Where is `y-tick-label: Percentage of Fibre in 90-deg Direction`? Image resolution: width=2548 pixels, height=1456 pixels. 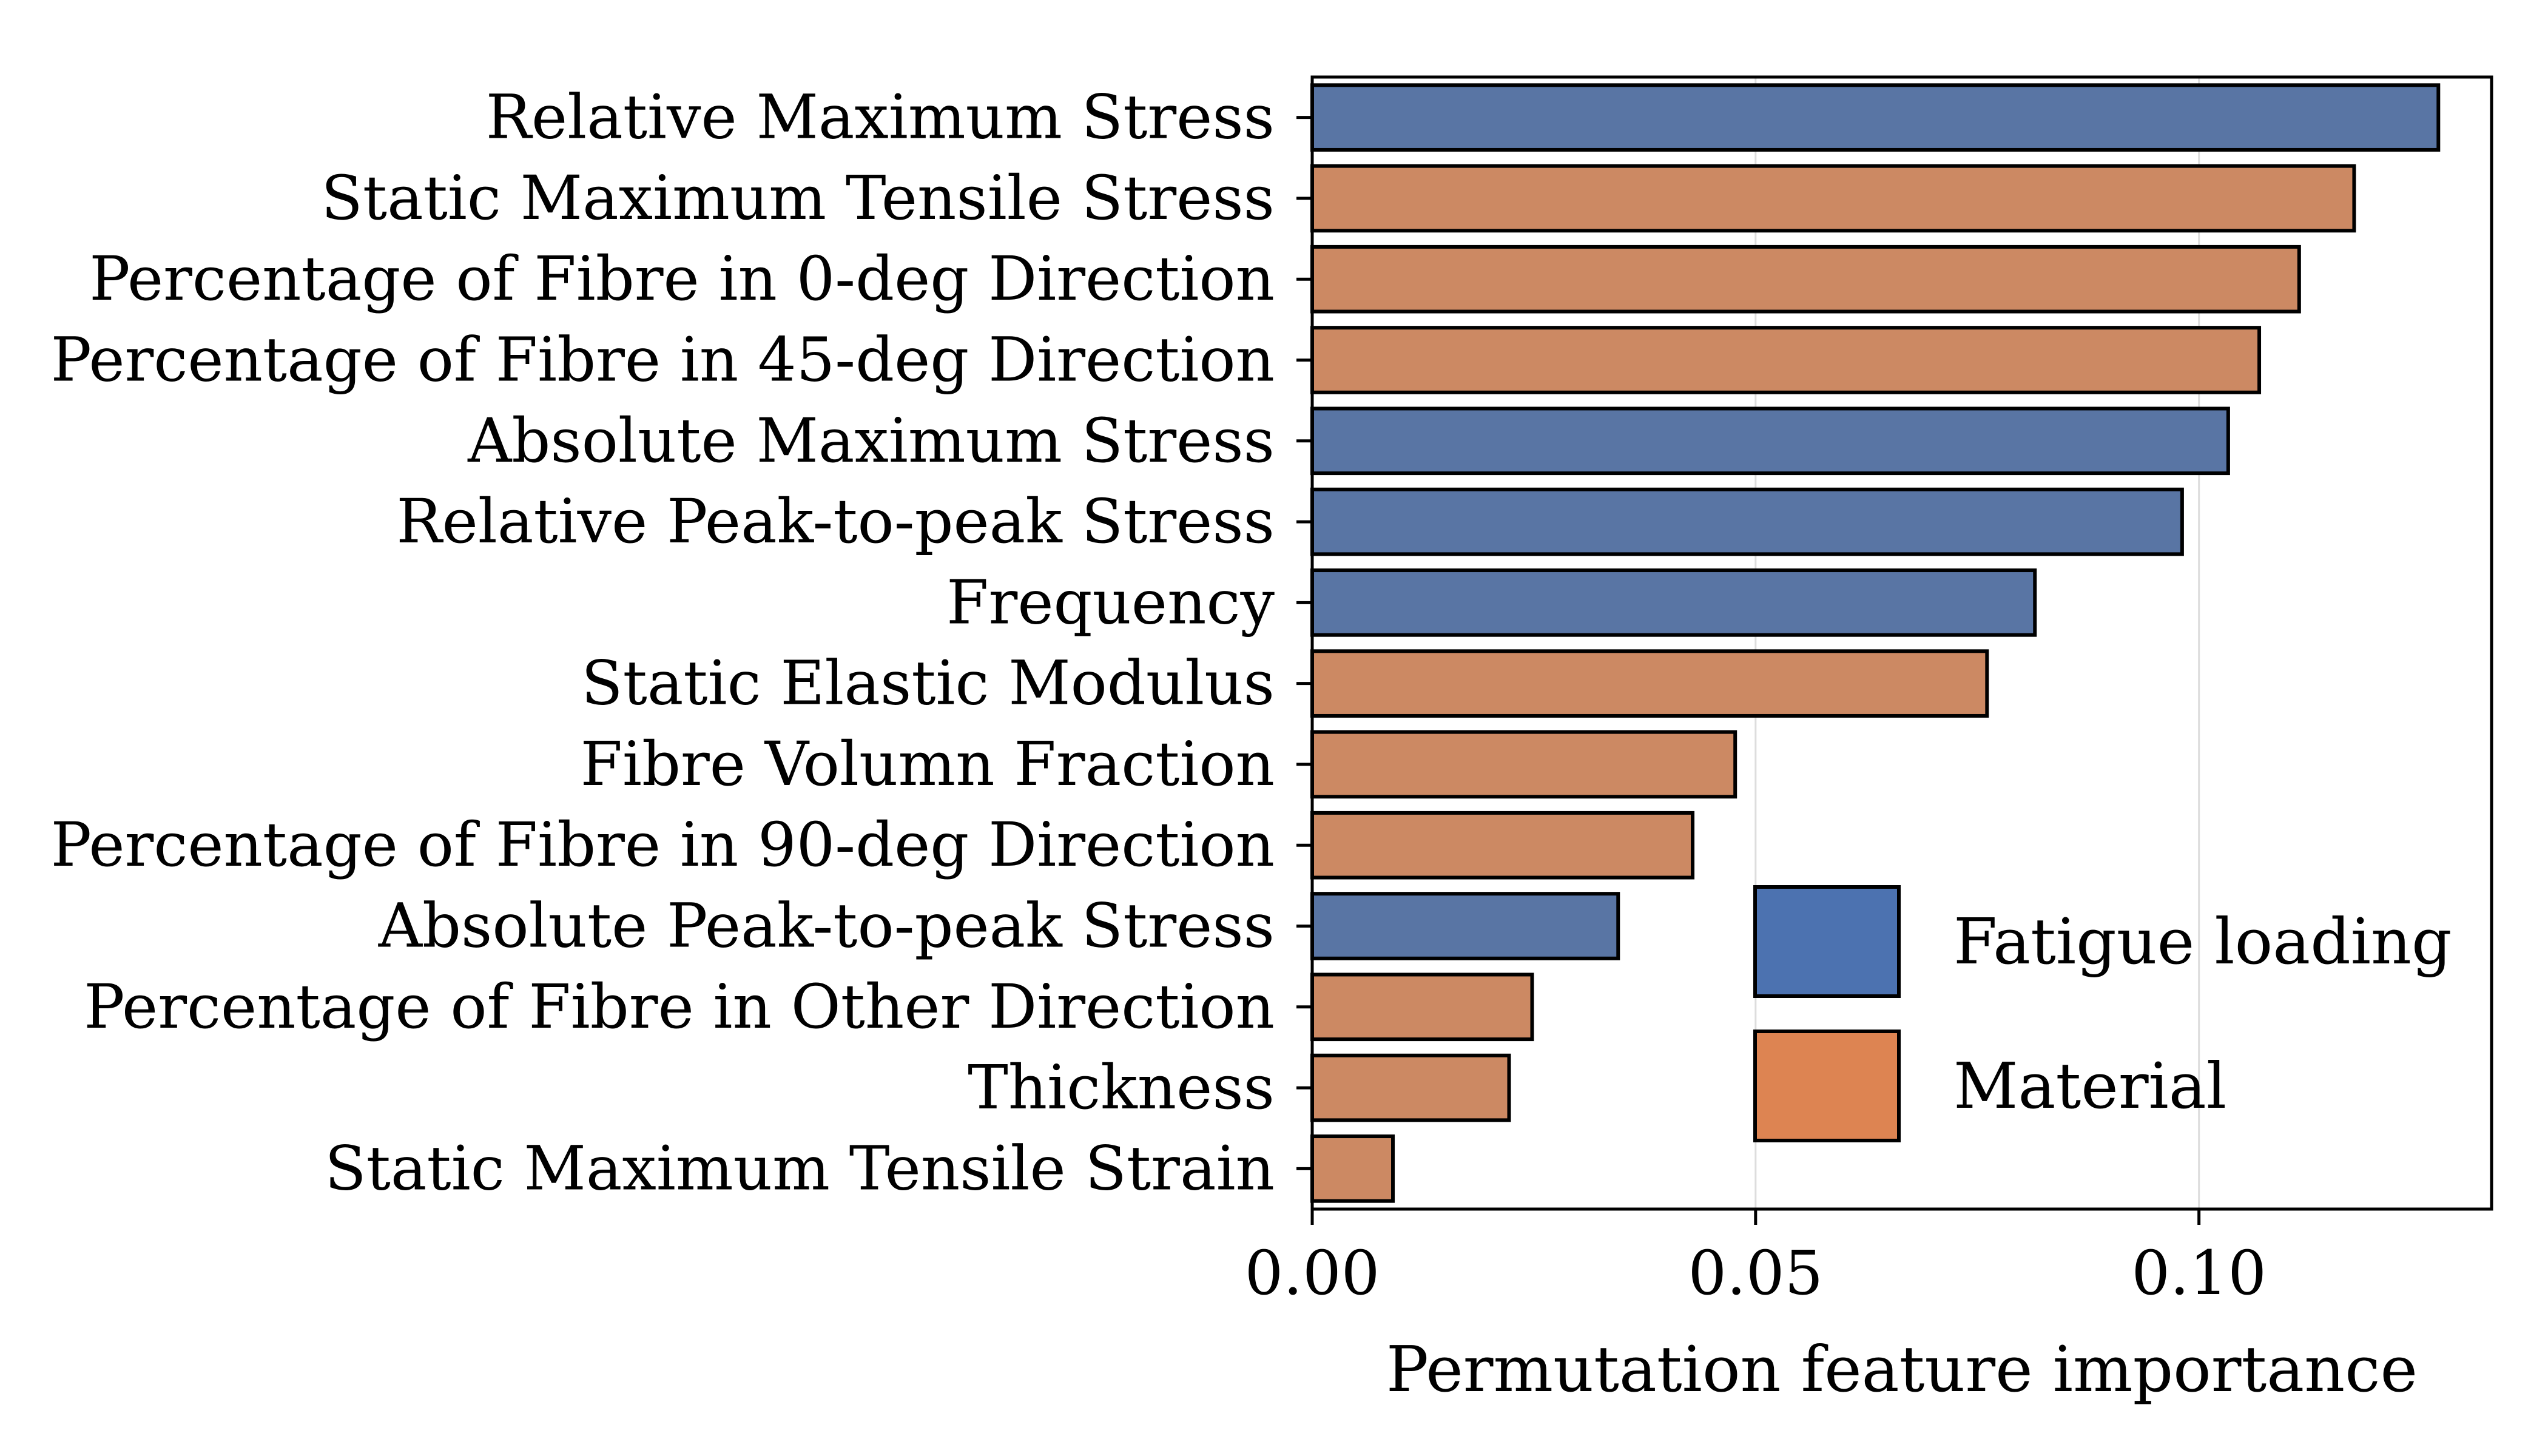 y-tick-label: Percentage of Fibre in 90-deg Direction is located at coordinates (663, 844).